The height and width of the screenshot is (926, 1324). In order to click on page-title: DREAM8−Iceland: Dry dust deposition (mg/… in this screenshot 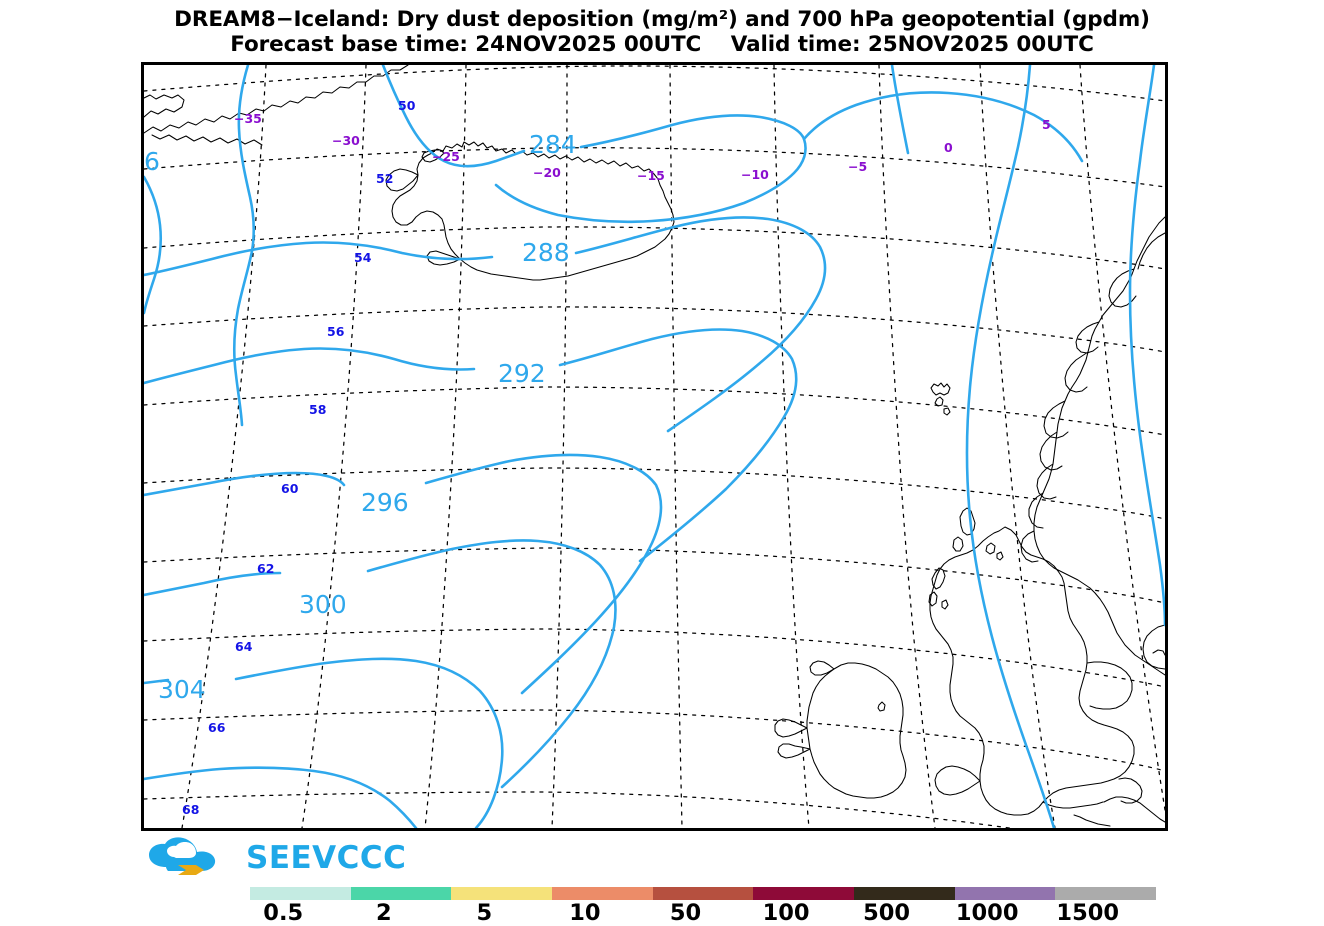, I will do `click(662, 19)`.